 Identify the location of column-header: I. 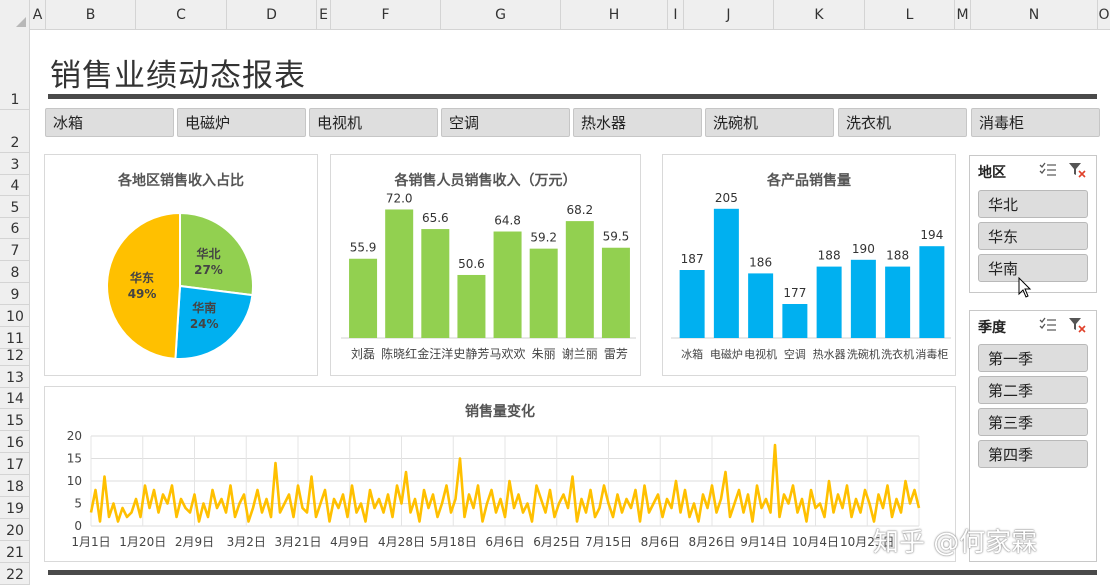
(676, 15).